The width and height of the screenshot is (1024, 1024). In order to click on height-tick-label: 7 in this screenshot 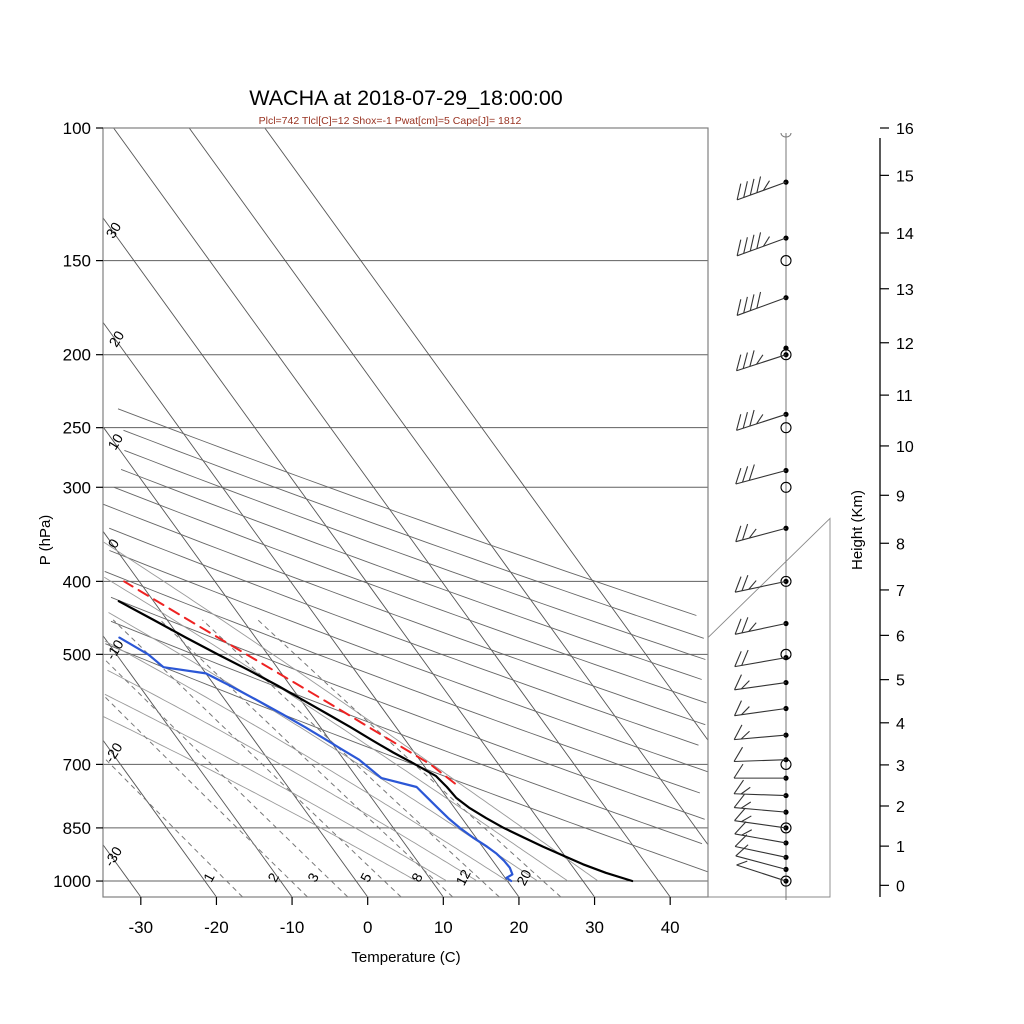, I will do `click(900, 591)`.